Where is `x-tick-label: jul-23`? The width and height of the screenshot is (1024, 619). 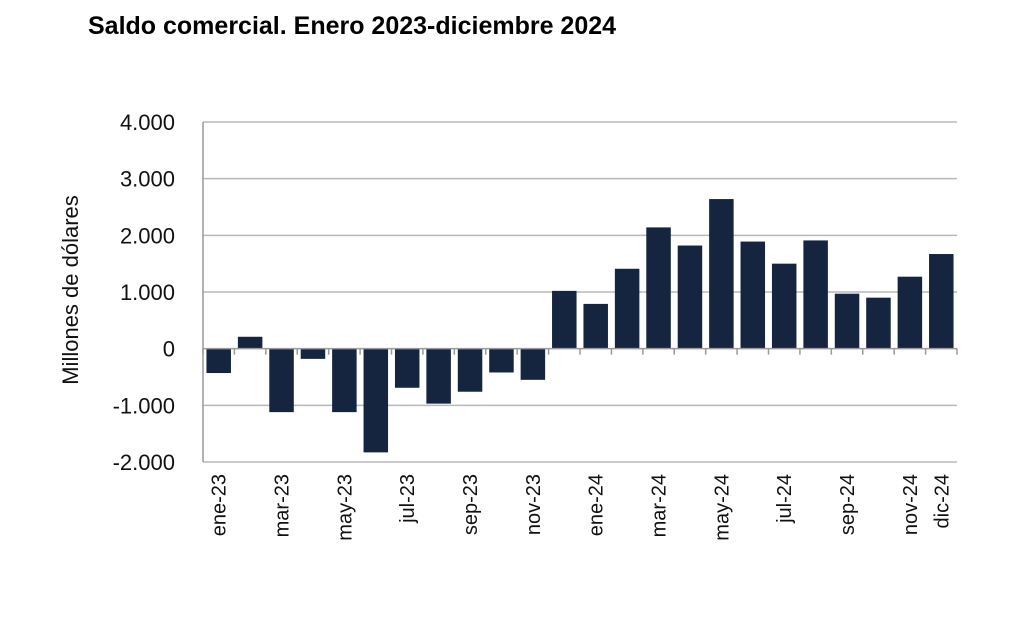
x-tick-label: jul-23 is located at coordinates (408, 499).